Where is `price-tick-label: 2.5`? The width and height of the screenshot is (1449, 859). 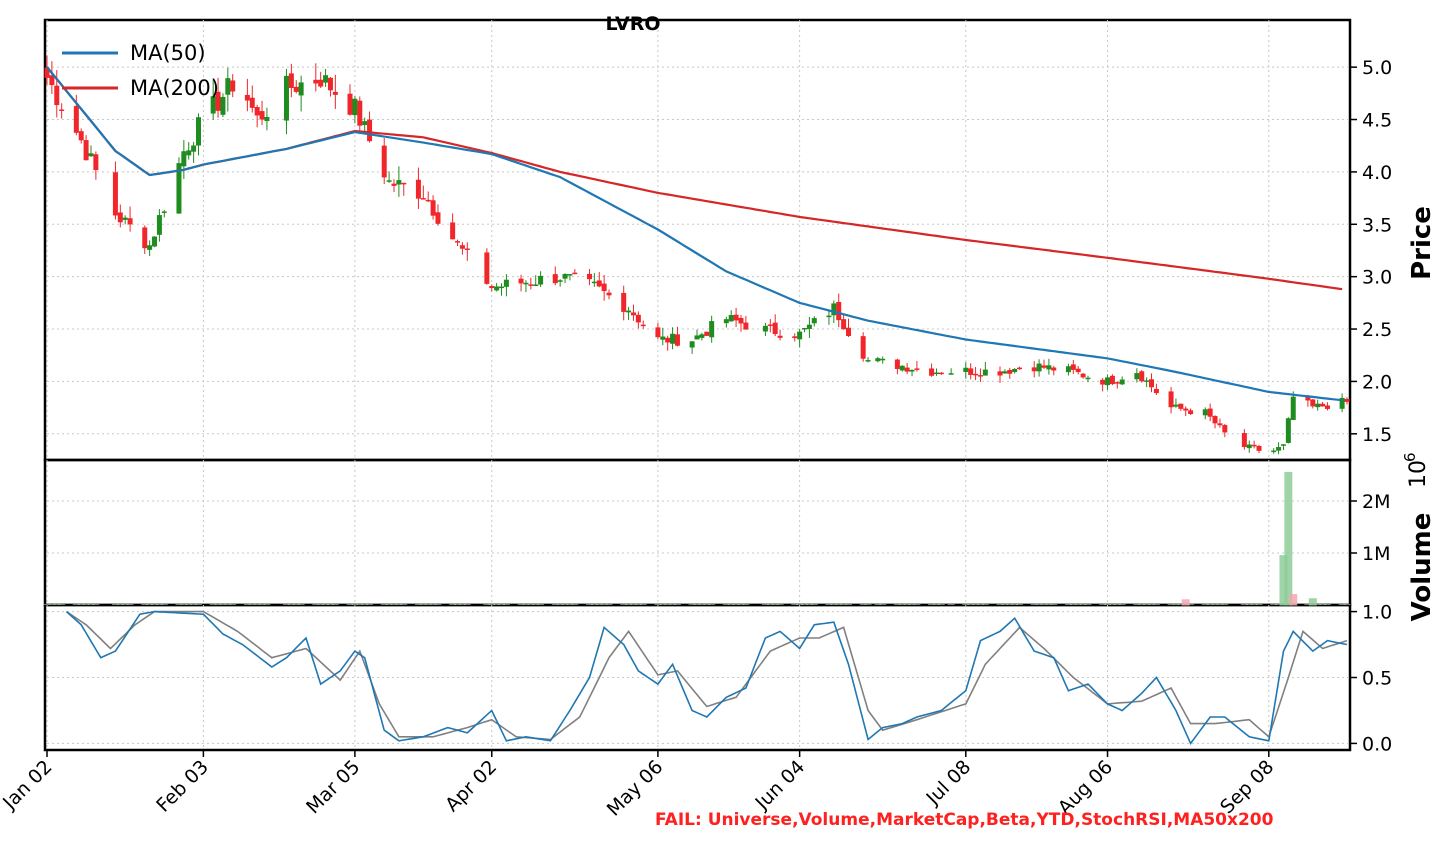
price-tick-label: 2.5 is located at coordinates (1377, 330).